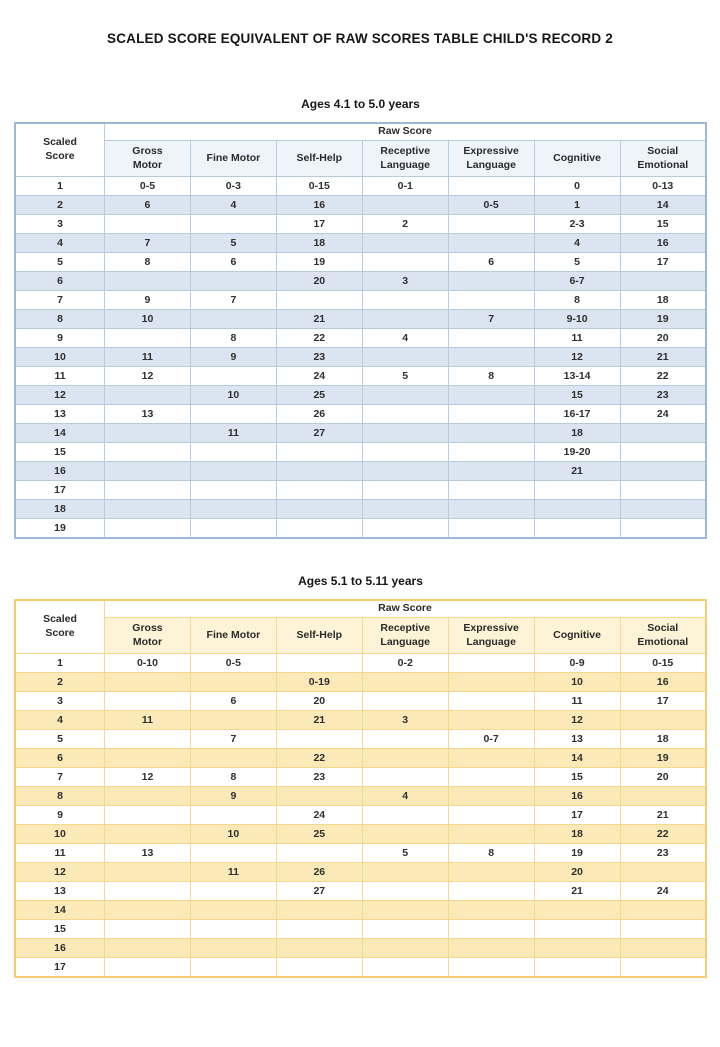  I want to click on table-row: 9 8 22 4 11 20, so click(360, 338).